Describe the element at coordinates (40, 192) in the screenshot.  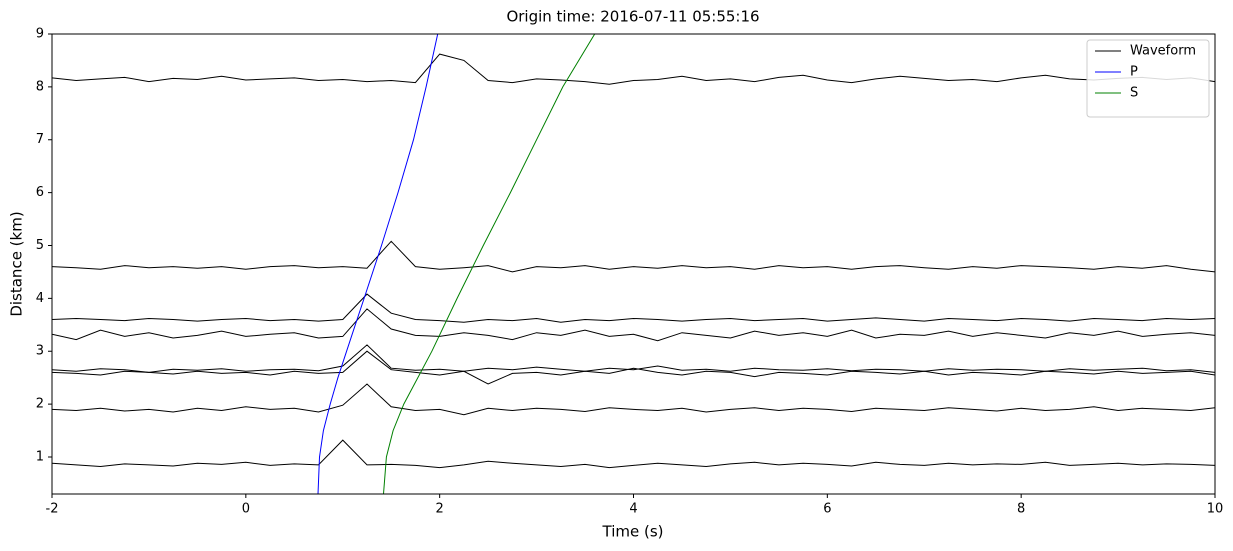
I see `y-tick-label: 6` at that location.